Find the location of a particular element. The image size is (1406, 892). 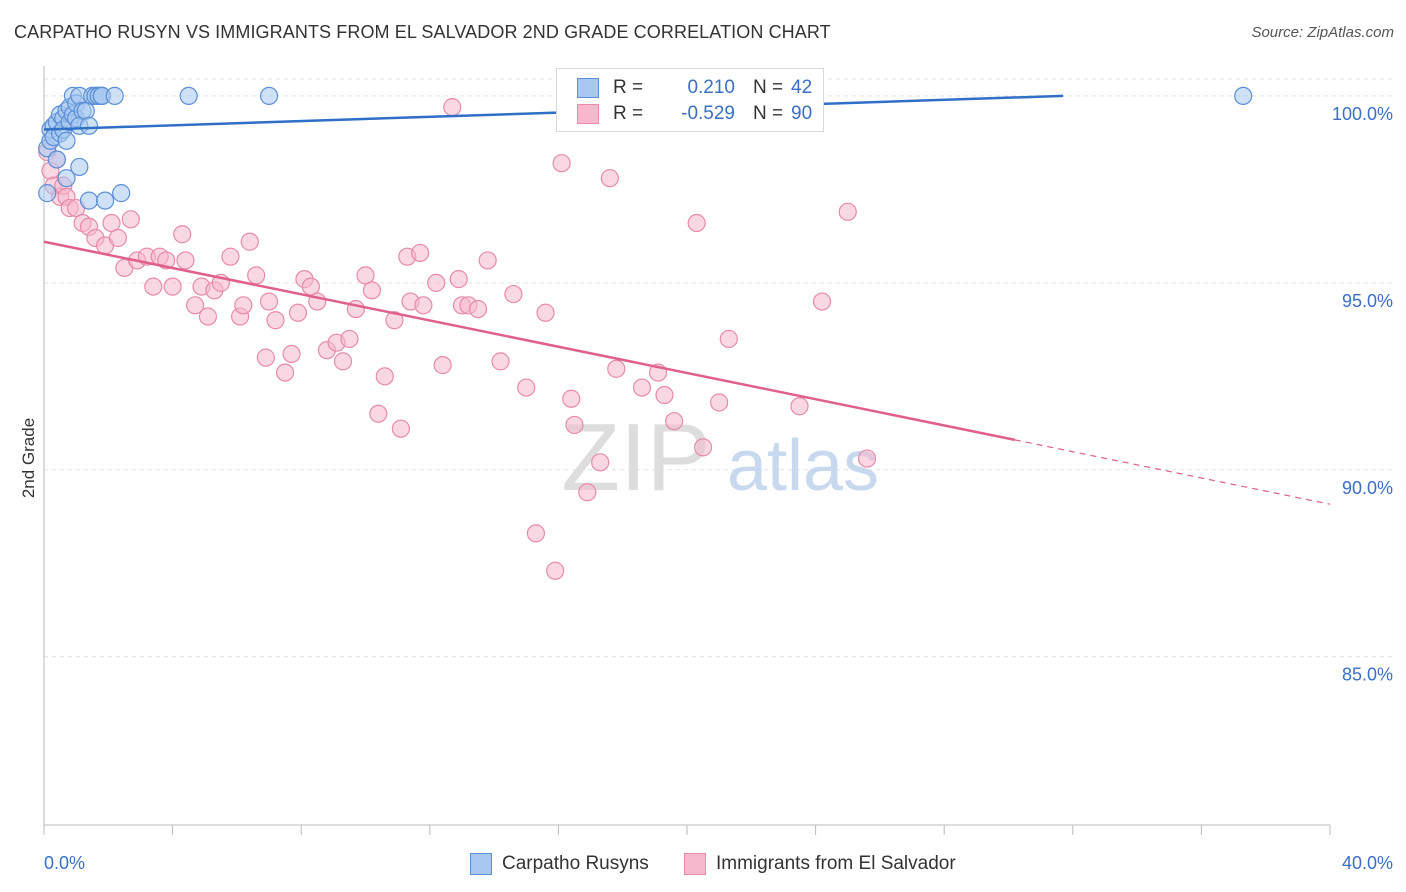

n-value: 90 is located at coordinates (802, 113).